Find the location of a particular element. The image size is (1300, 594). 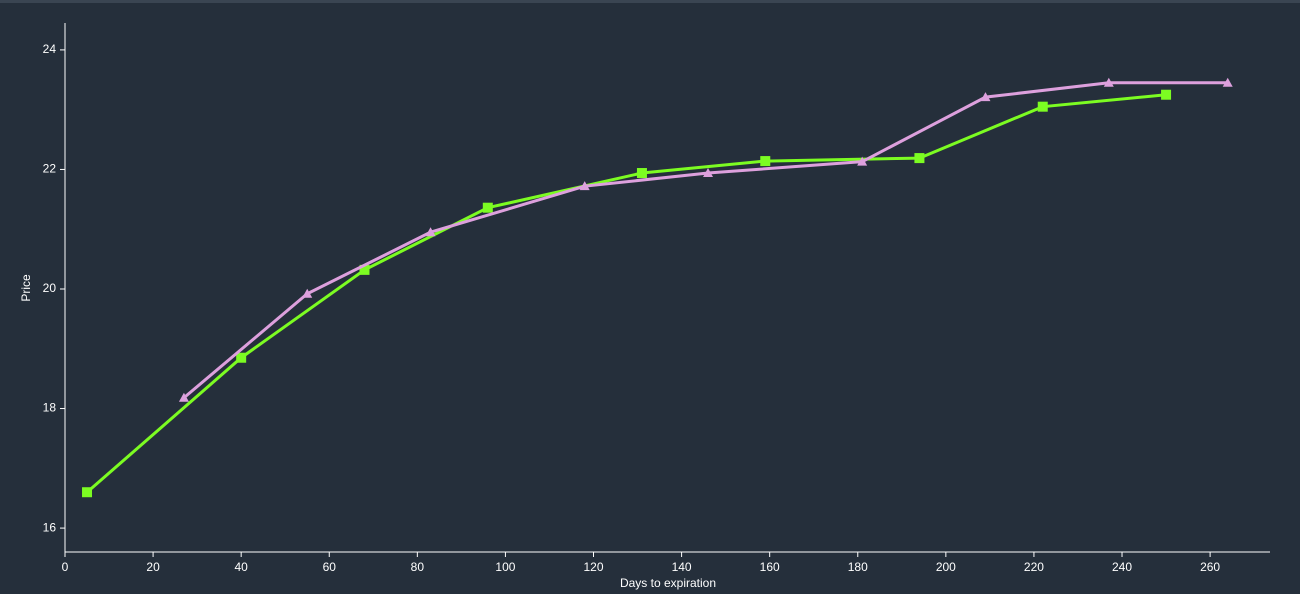

y-tick-label: 22 is located at coordinates (50, 169).